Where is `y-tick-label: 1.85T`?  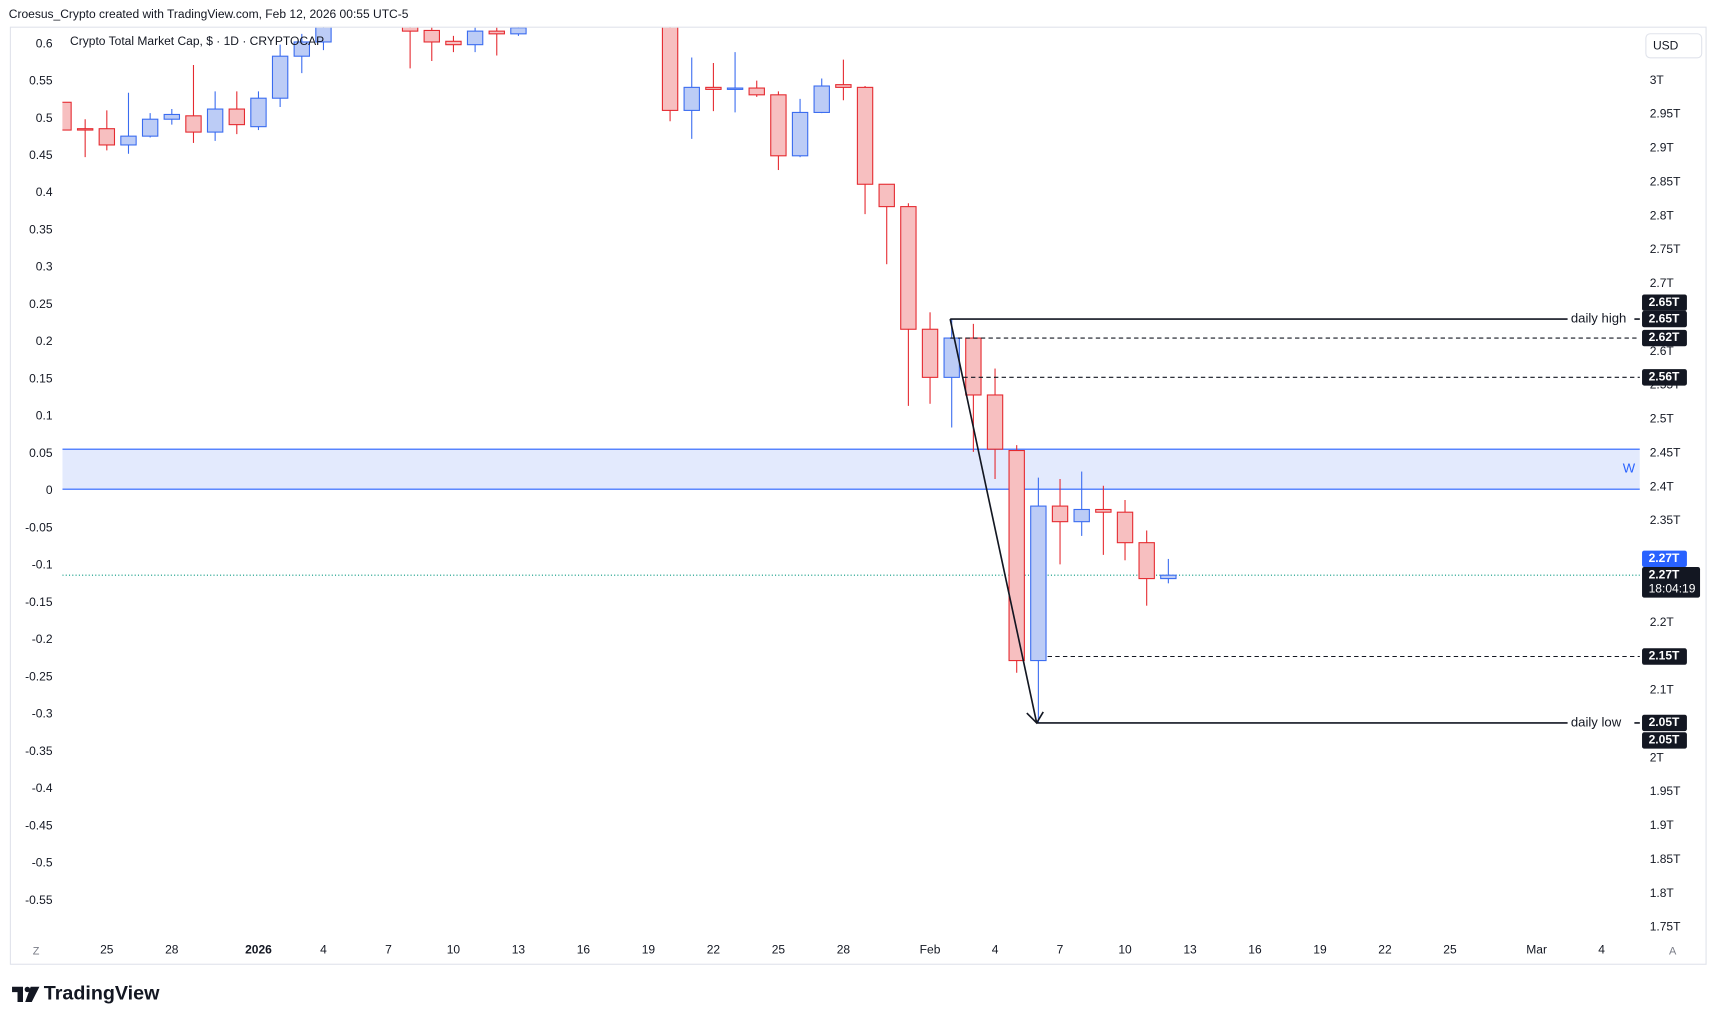 y-tick-label: 1.85T is located at coordinates (1665, 859).